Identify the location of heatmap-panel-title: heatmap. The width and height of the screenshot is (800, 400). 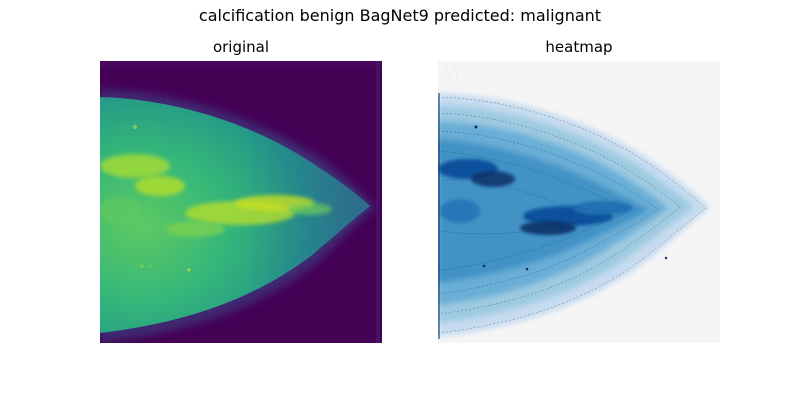
(579, 47).